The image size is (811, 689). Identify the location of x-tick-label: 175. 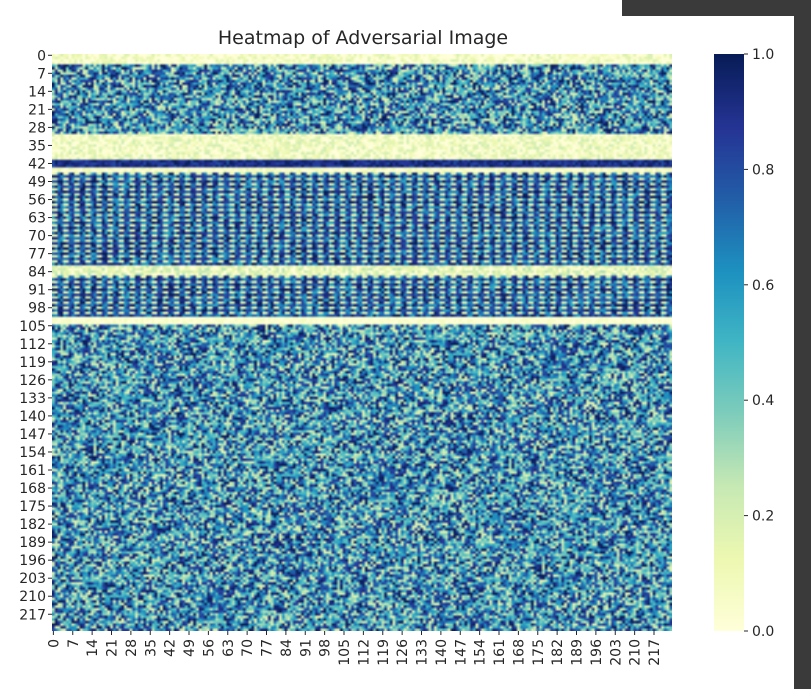
(539, 652).